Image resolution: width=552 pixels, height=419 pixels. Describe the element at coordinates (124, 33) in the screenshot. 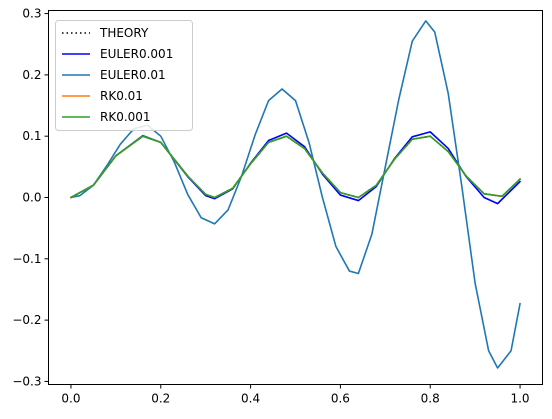

I see `legend-label: THEORY` at that location.